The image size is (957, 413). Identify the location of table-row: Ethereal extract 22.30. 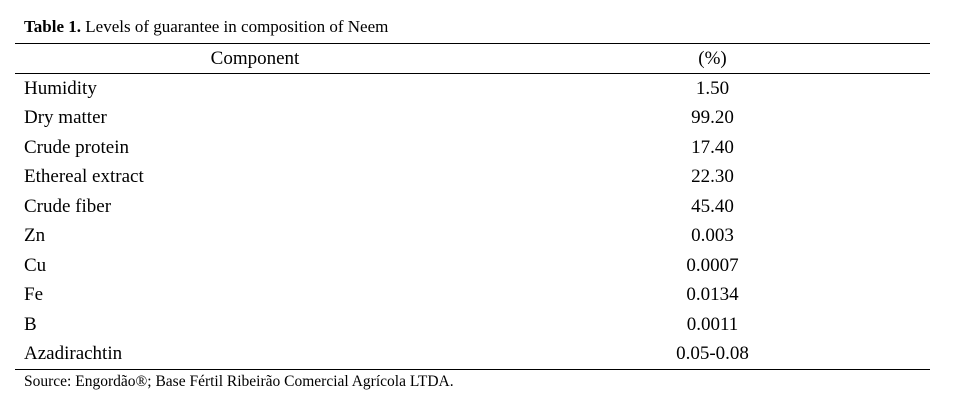
(472, 178).